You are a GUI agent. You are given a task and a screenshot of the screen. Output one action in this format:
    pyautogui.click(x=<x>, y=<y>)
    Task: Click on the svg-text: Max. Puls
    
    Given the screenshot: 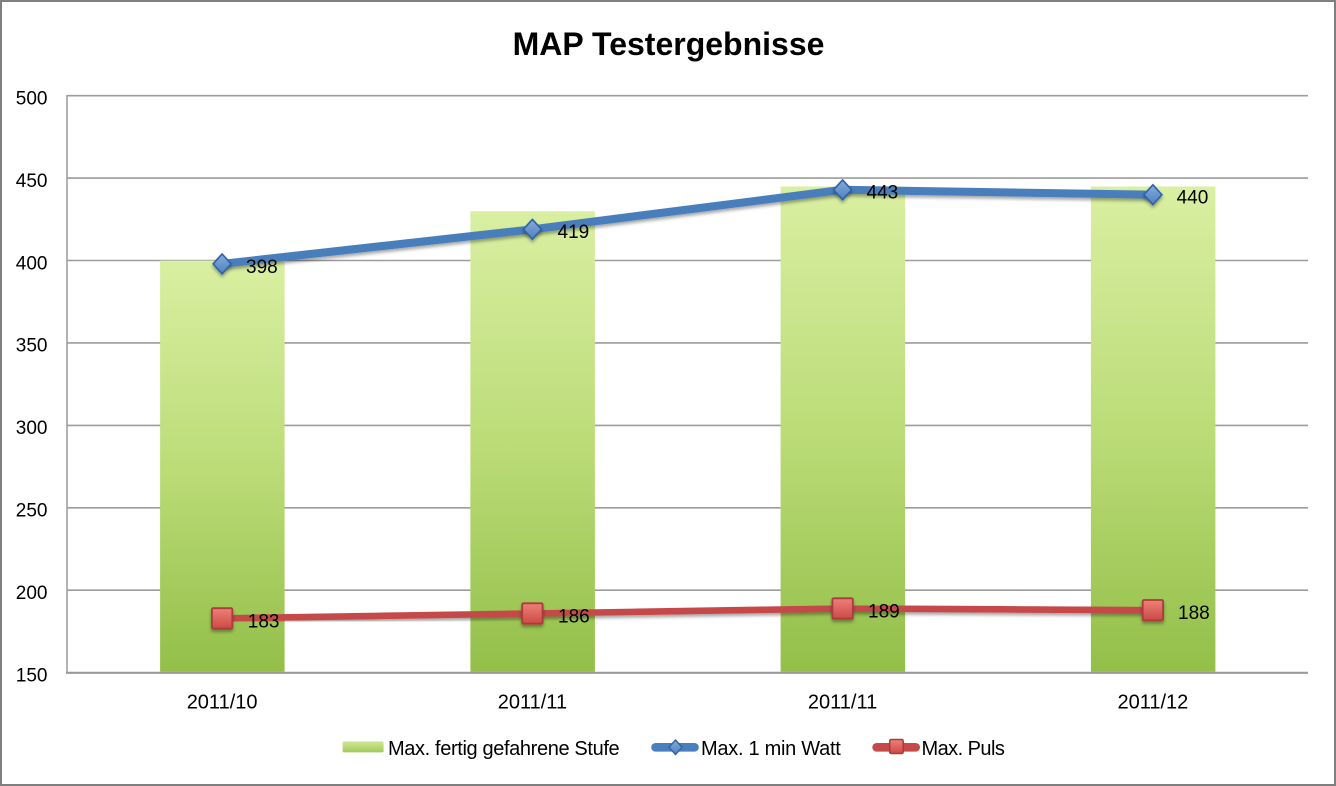 What is the action you would take?
    pyautogui.click(x=963, y=749)
    